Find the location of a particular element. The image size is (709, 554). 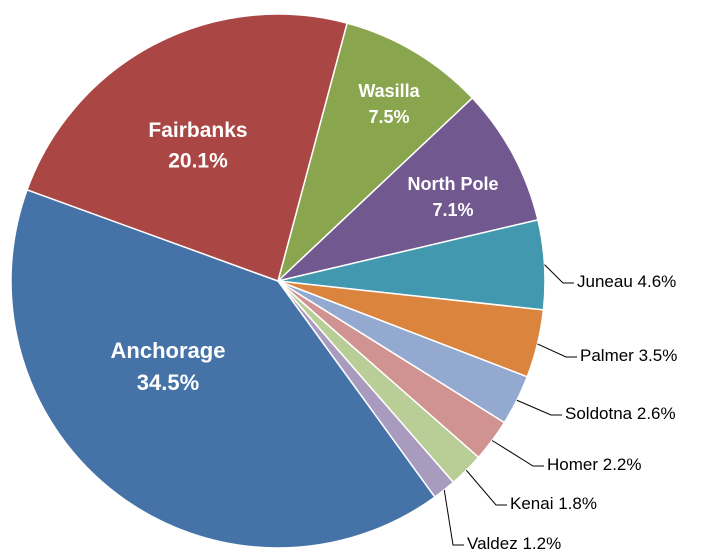

slice-label: Homer 2.2% is located at coordinates (594, 464).